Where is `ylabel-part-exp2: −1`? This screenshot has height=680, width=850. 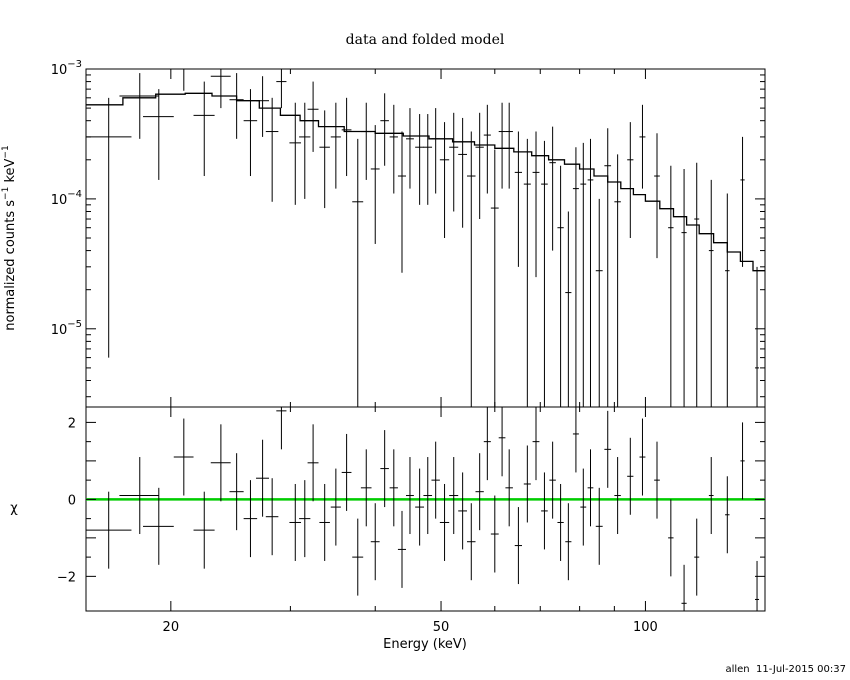 ylabel-part-exp2: −1 is located at coordinates (6, 151).